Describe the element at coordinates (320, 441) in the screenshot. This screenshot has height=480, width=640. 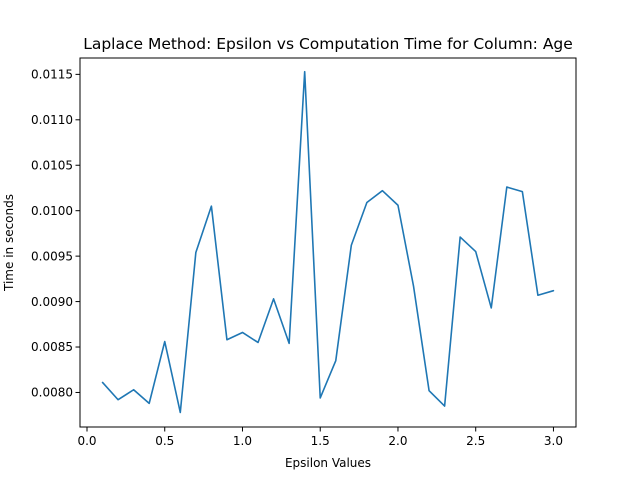
I see `x-tick-label: 1.5` at that location.